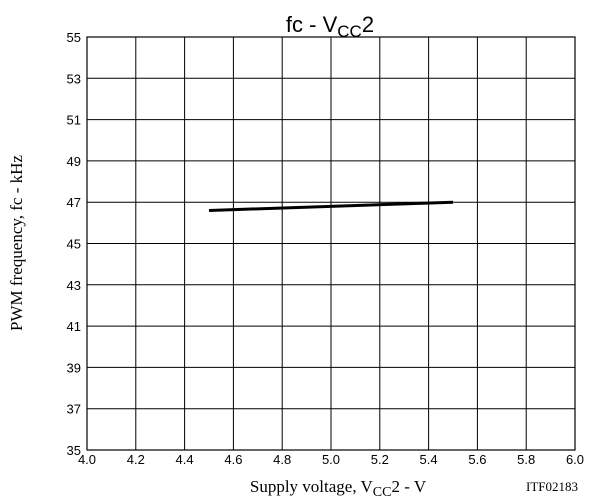 The image size is (590, 501). I want to click on figure-code: ITF02183, so click(552, 486).